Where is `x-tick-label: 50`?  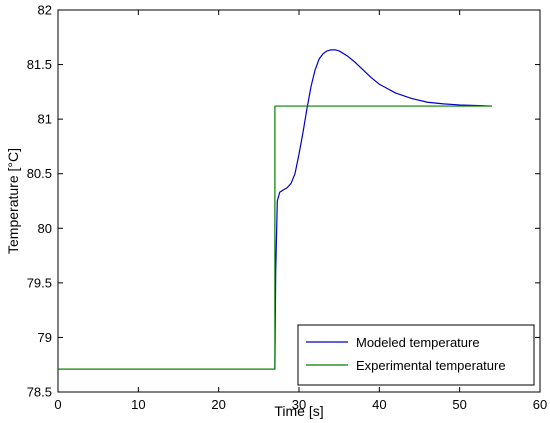
x-tick-label: 50 is located at coordinates (459, 404).